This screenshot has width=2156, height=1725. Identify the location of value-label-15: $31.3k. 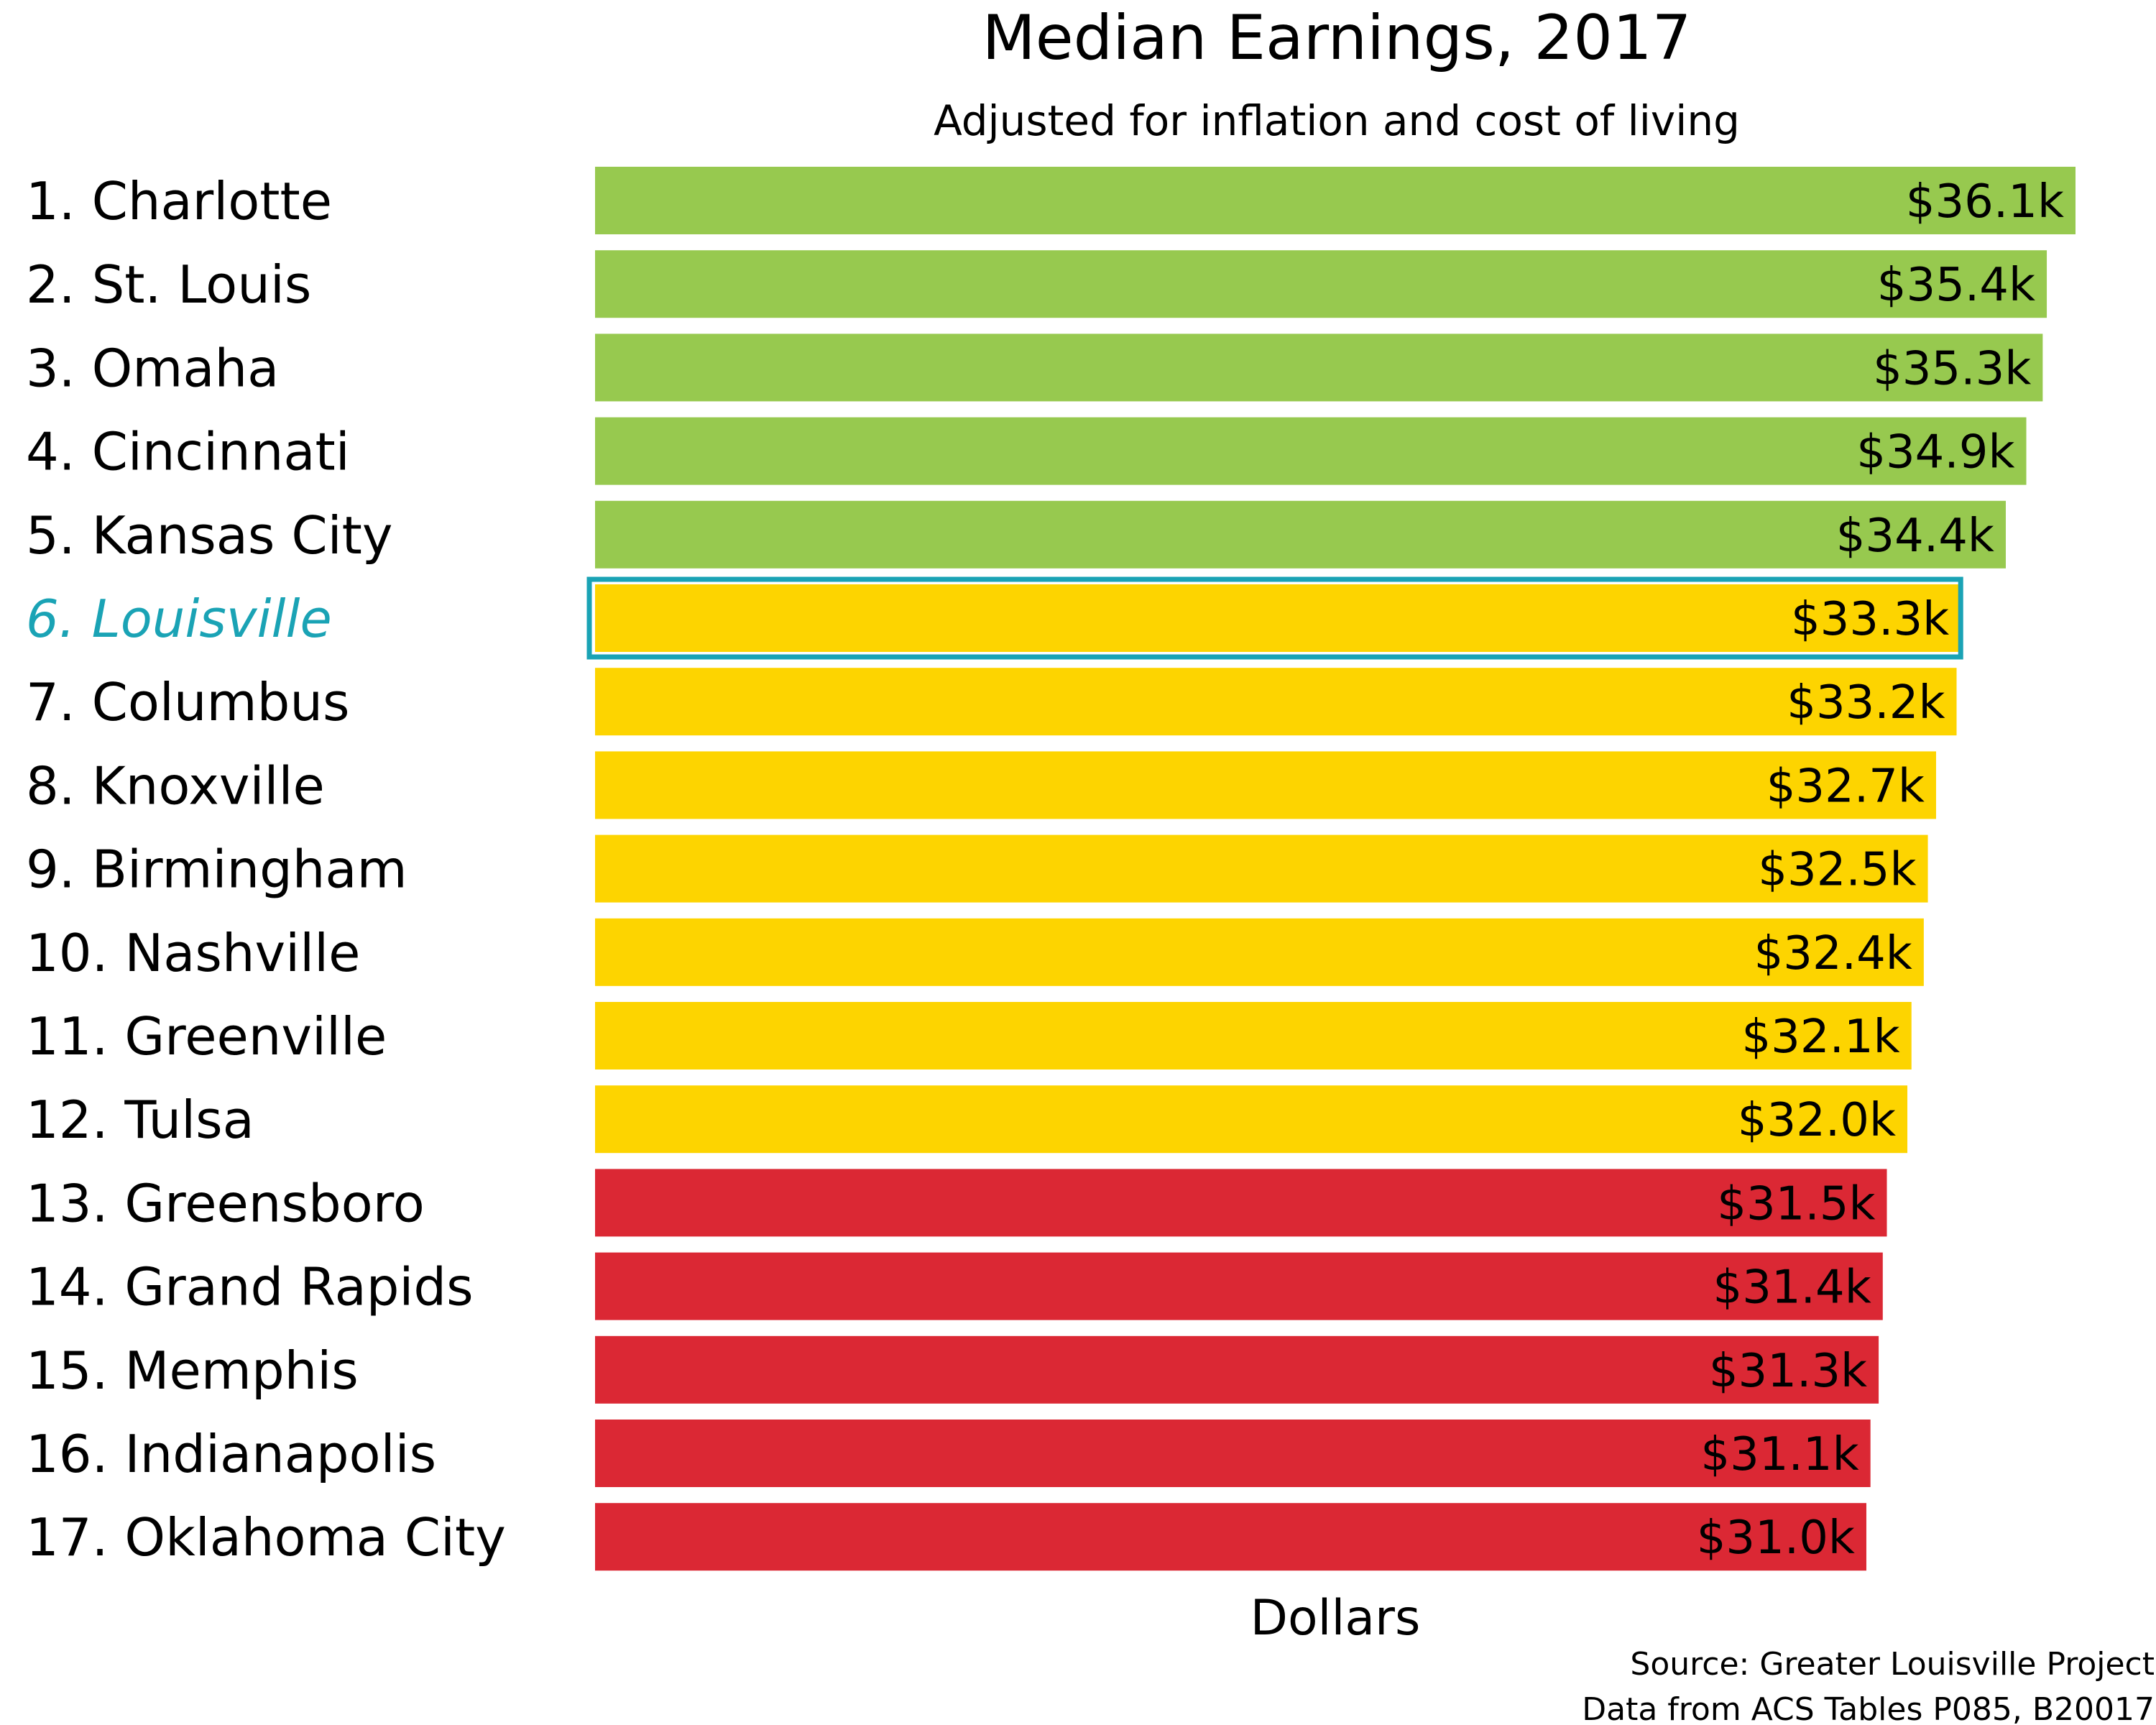
(1788, 1371).